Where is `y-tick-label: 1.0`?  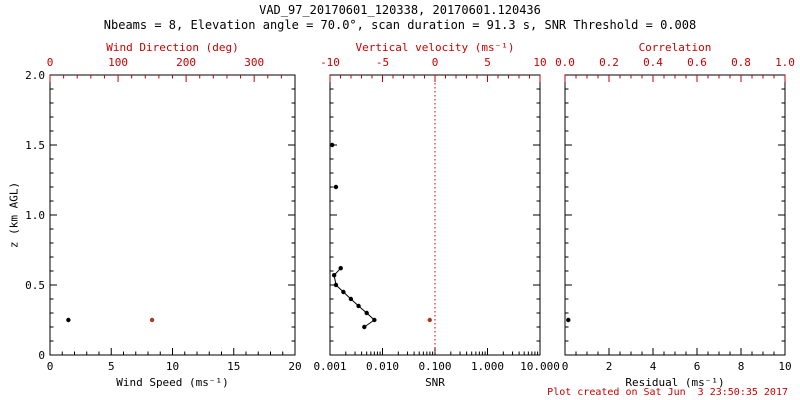 y-tick-label: 1.0 is located at coordinates (35, 215).